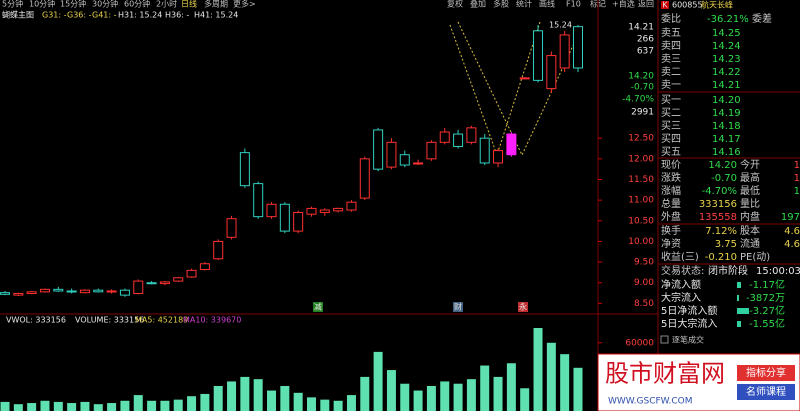 Image resolution: width=800 pixels, height=411 pixels. Describe the element at coordinates (501, 4) in the screenshot. I see `toolbar-button: 多股` at that location.